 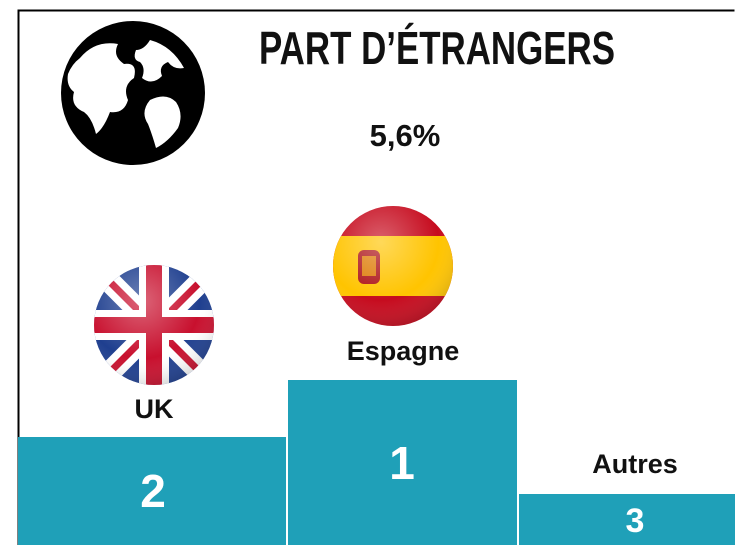 What do you see at coordinates (635, 521) in the screenshot?
I see `podium-rank: 3` at bounding box center [635, 521].